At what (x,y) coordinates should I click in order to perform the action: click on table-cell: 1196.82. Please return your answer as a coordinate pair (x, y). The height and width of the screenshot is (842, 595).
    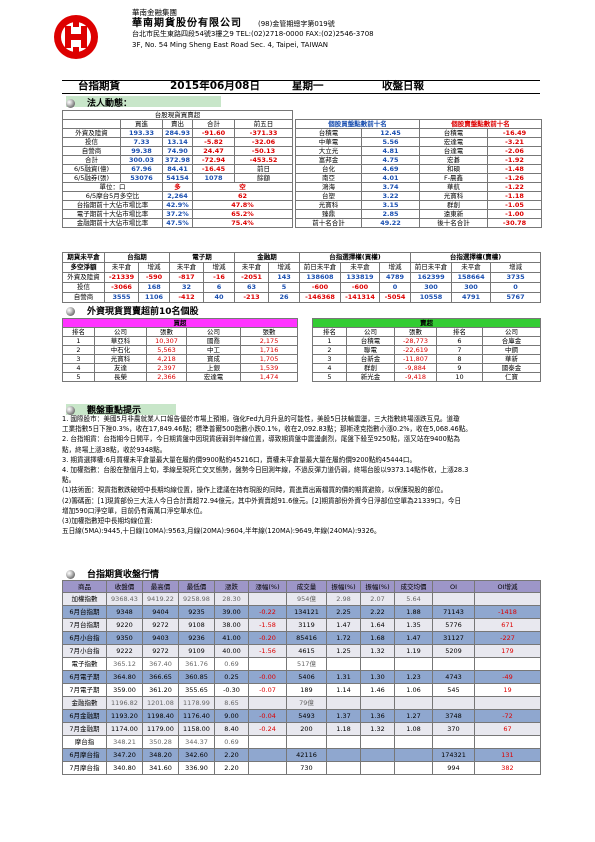
    Looking at the image, I should click on (124, 703).